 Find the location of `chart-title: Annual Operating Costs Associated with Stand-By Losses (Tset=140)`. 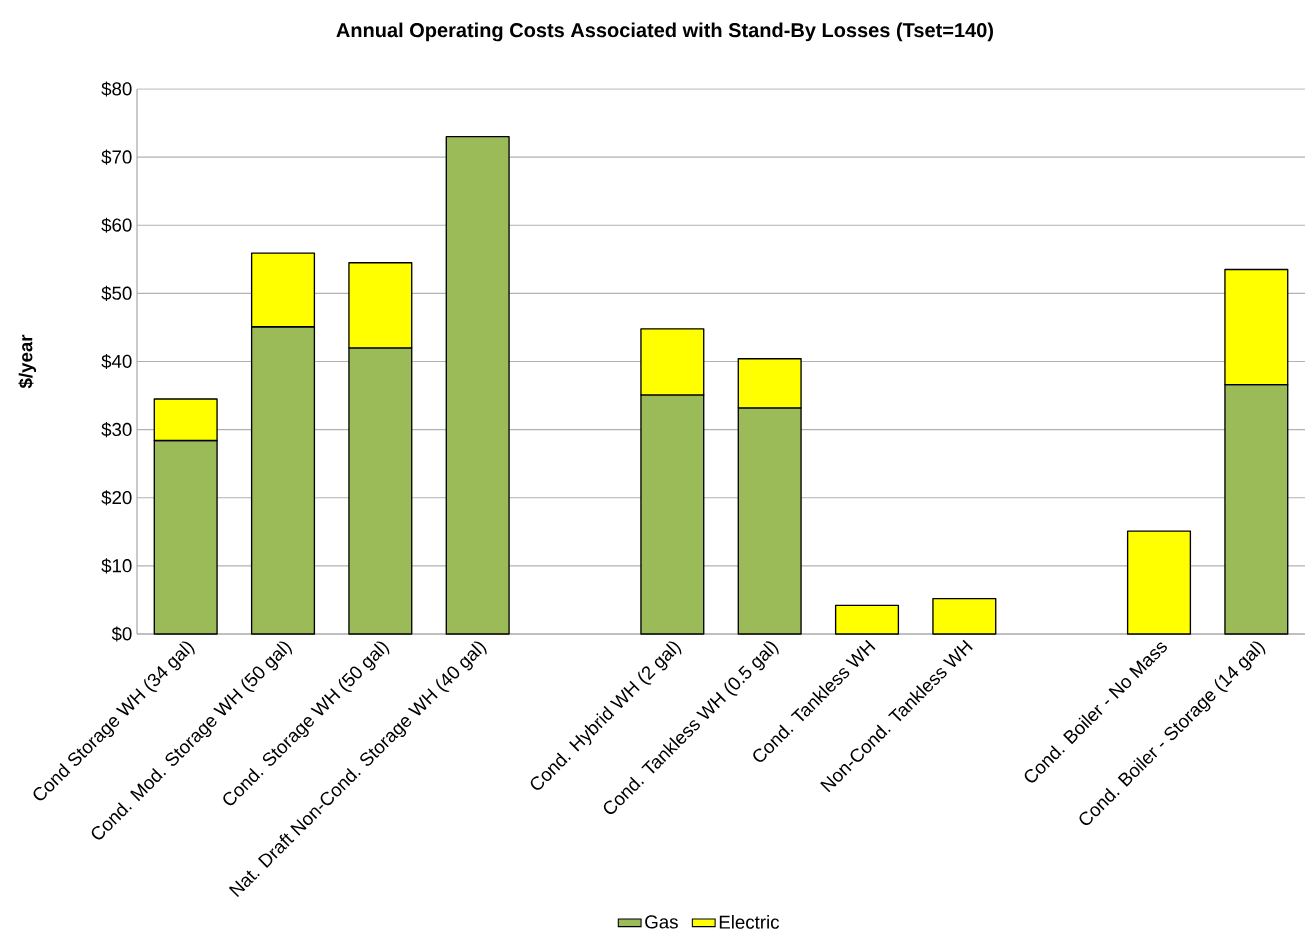

chart-title: Annual Operating Costs Associated with Stand-By Losses (Tset=140) is located at coordinates (664, 32).